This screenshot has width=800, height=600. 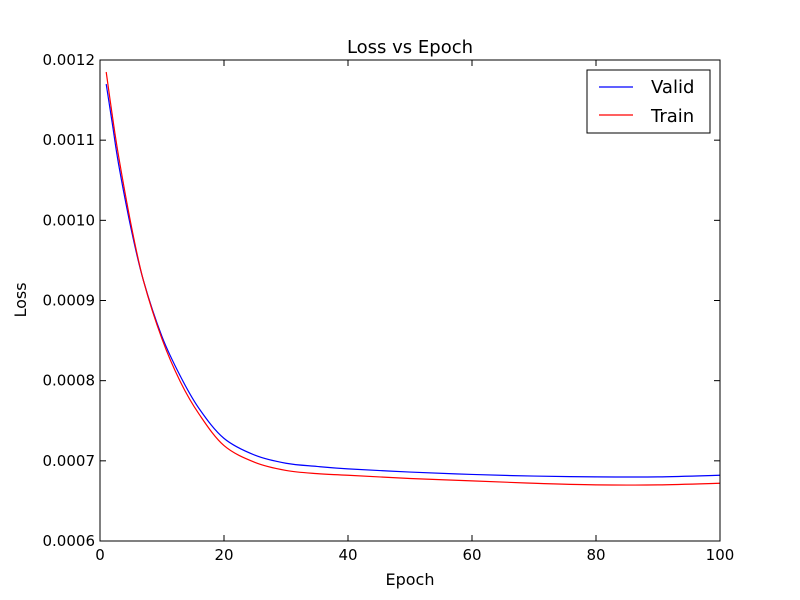 What do you see at coordinates (69, 461) in the screenshot?
I see `y-tick-label: 0.0007` at bounding box center [69, 461].